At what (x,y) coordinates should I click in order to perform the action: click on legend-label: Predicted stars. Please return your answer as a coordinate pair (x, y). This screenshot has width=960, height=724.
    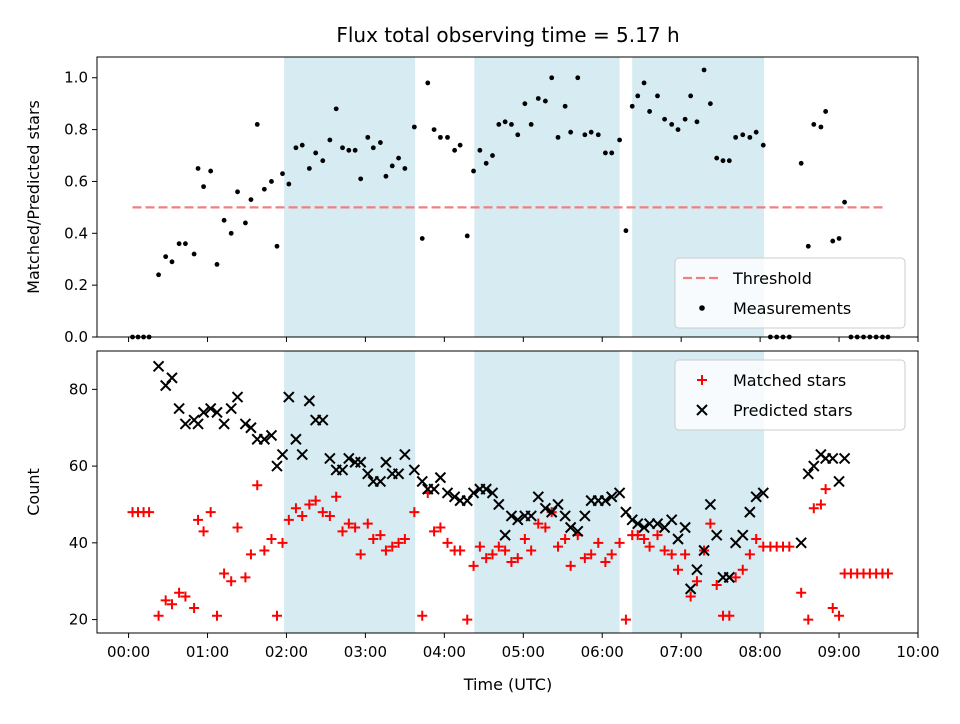
    Looking at the image, I should click on (793, 410).